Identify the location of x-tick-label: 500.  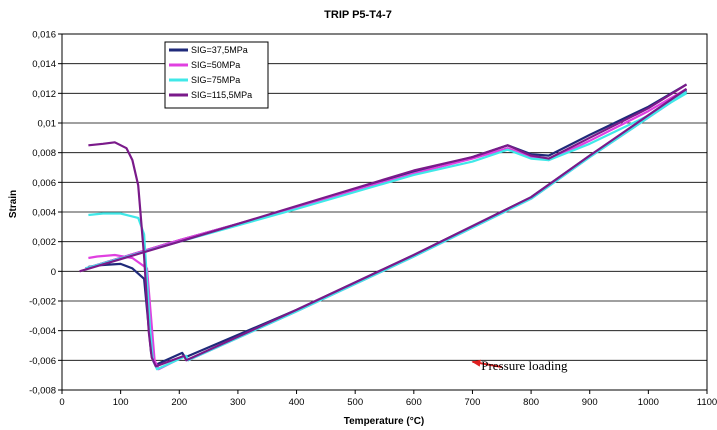
(355, 402).